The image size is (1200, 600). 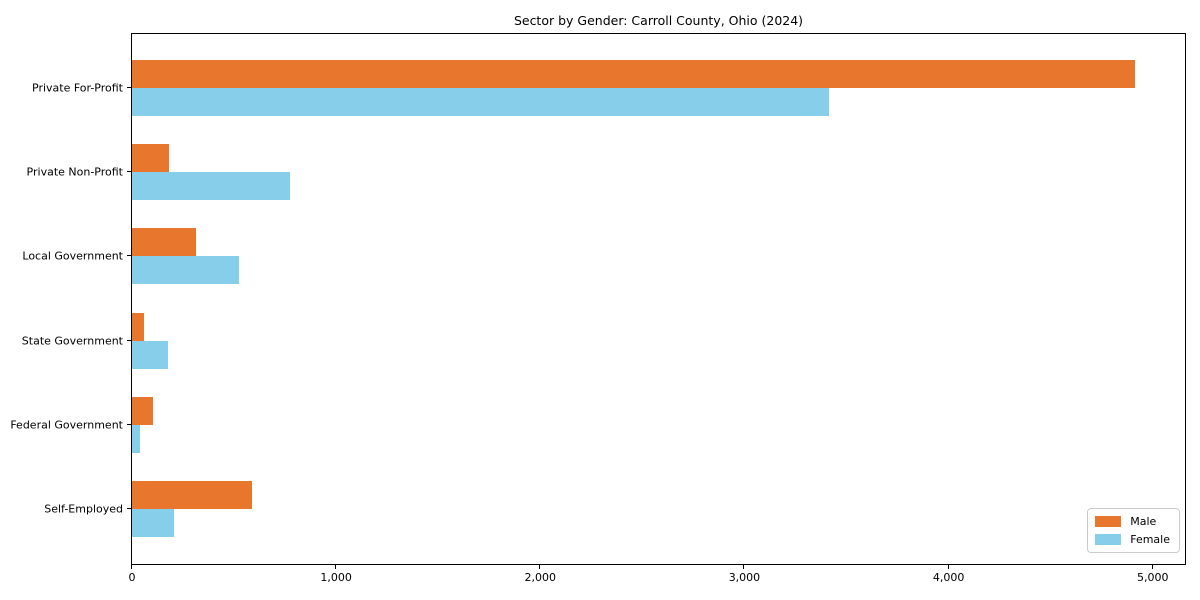 What do you see at coordinates (948, 577) in the screenshot?
I see `x-tick-label: 4,000` at bounding box center [948, 577].